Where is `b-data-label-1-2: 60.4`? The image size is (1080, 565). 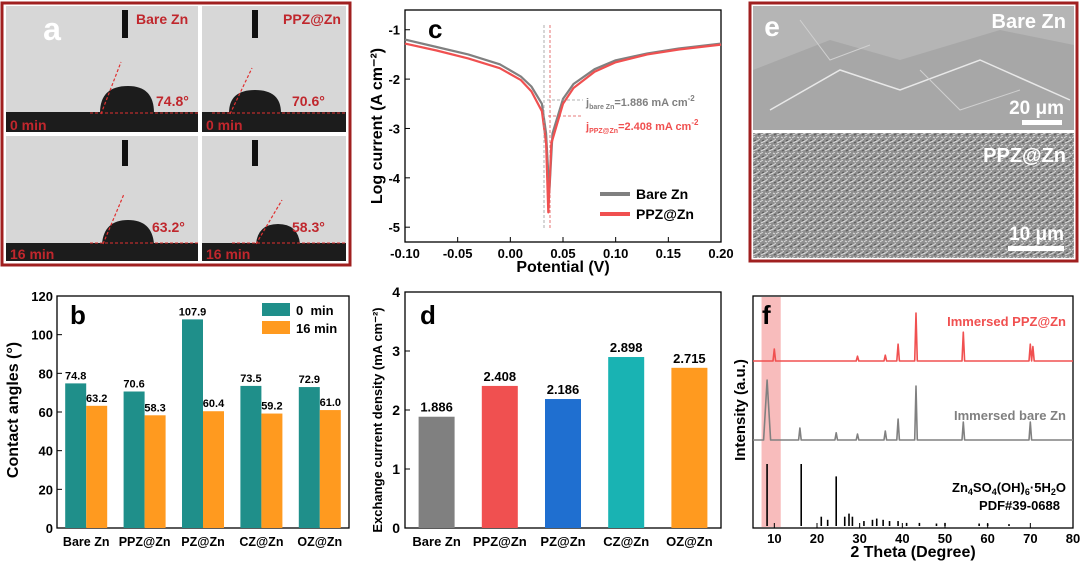 b-data-label-1-2: 60.4 is located at coordinates (214, 404).